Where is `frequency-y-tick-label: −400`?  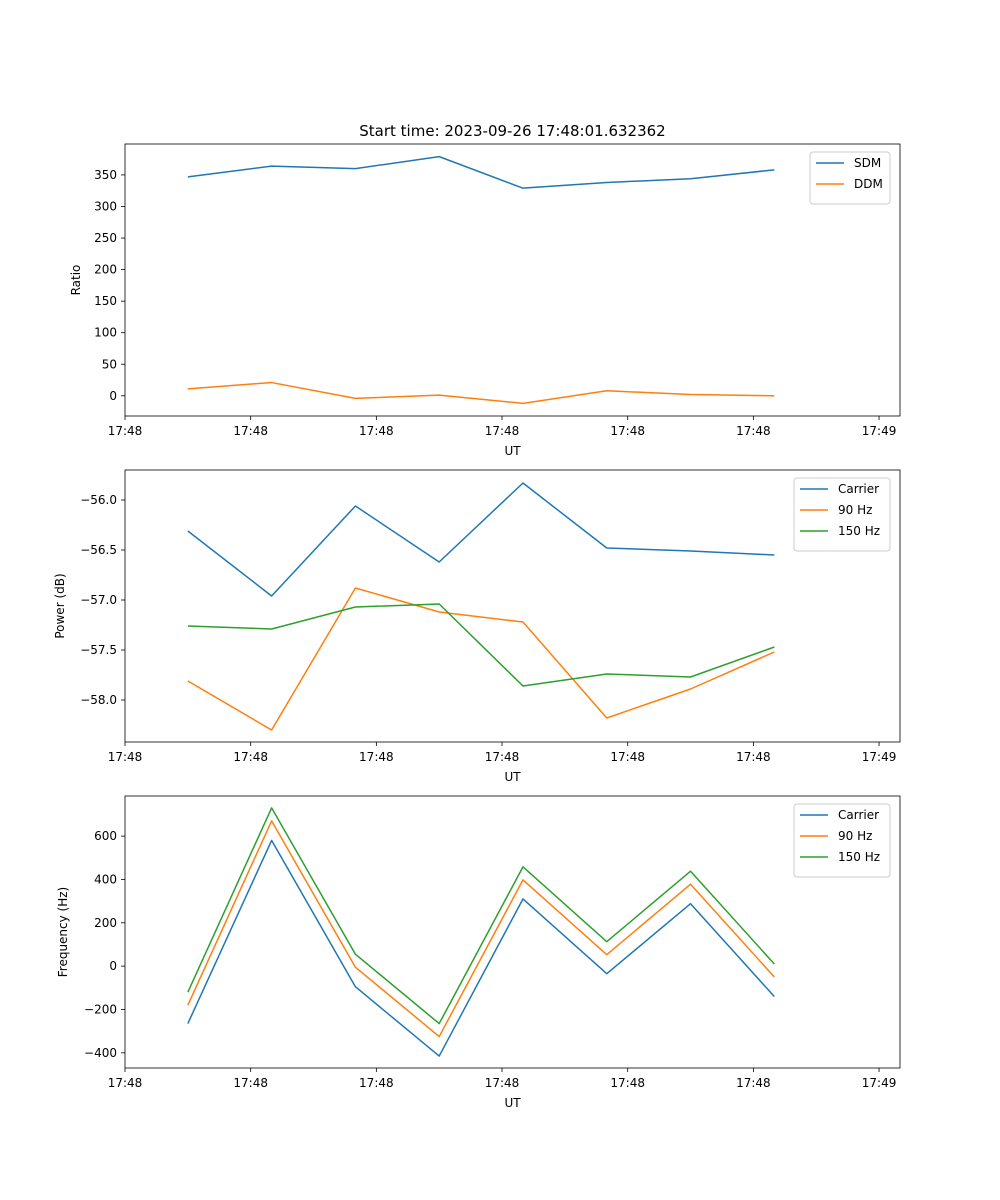
frequency-y-tick-label: −400 is located at coordinates (100, 1053).